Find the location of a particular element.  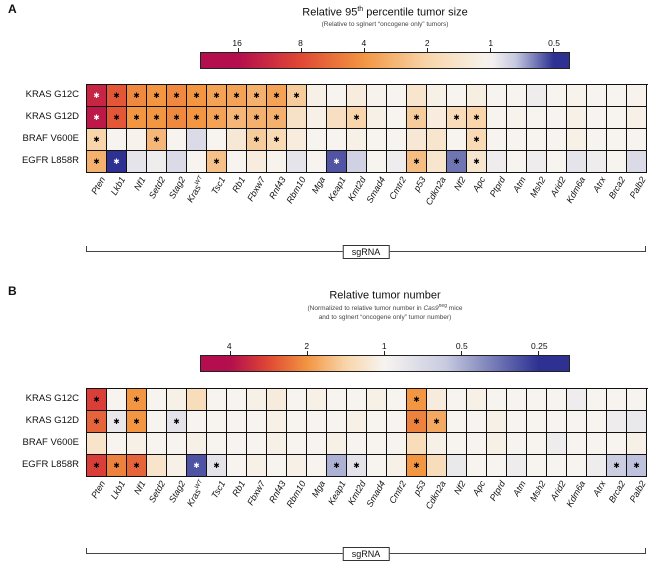

col-label: Nf2 is located at coordinates (459, 488).